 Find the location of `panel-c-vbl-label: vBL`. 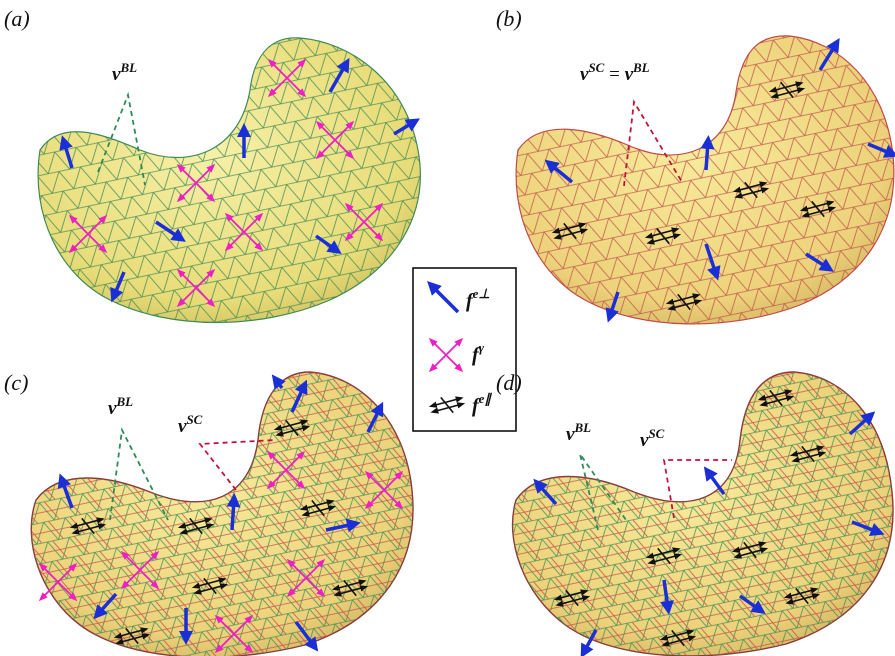

panel-c-vbl-label: vBL is located at coordinates (120, 406).